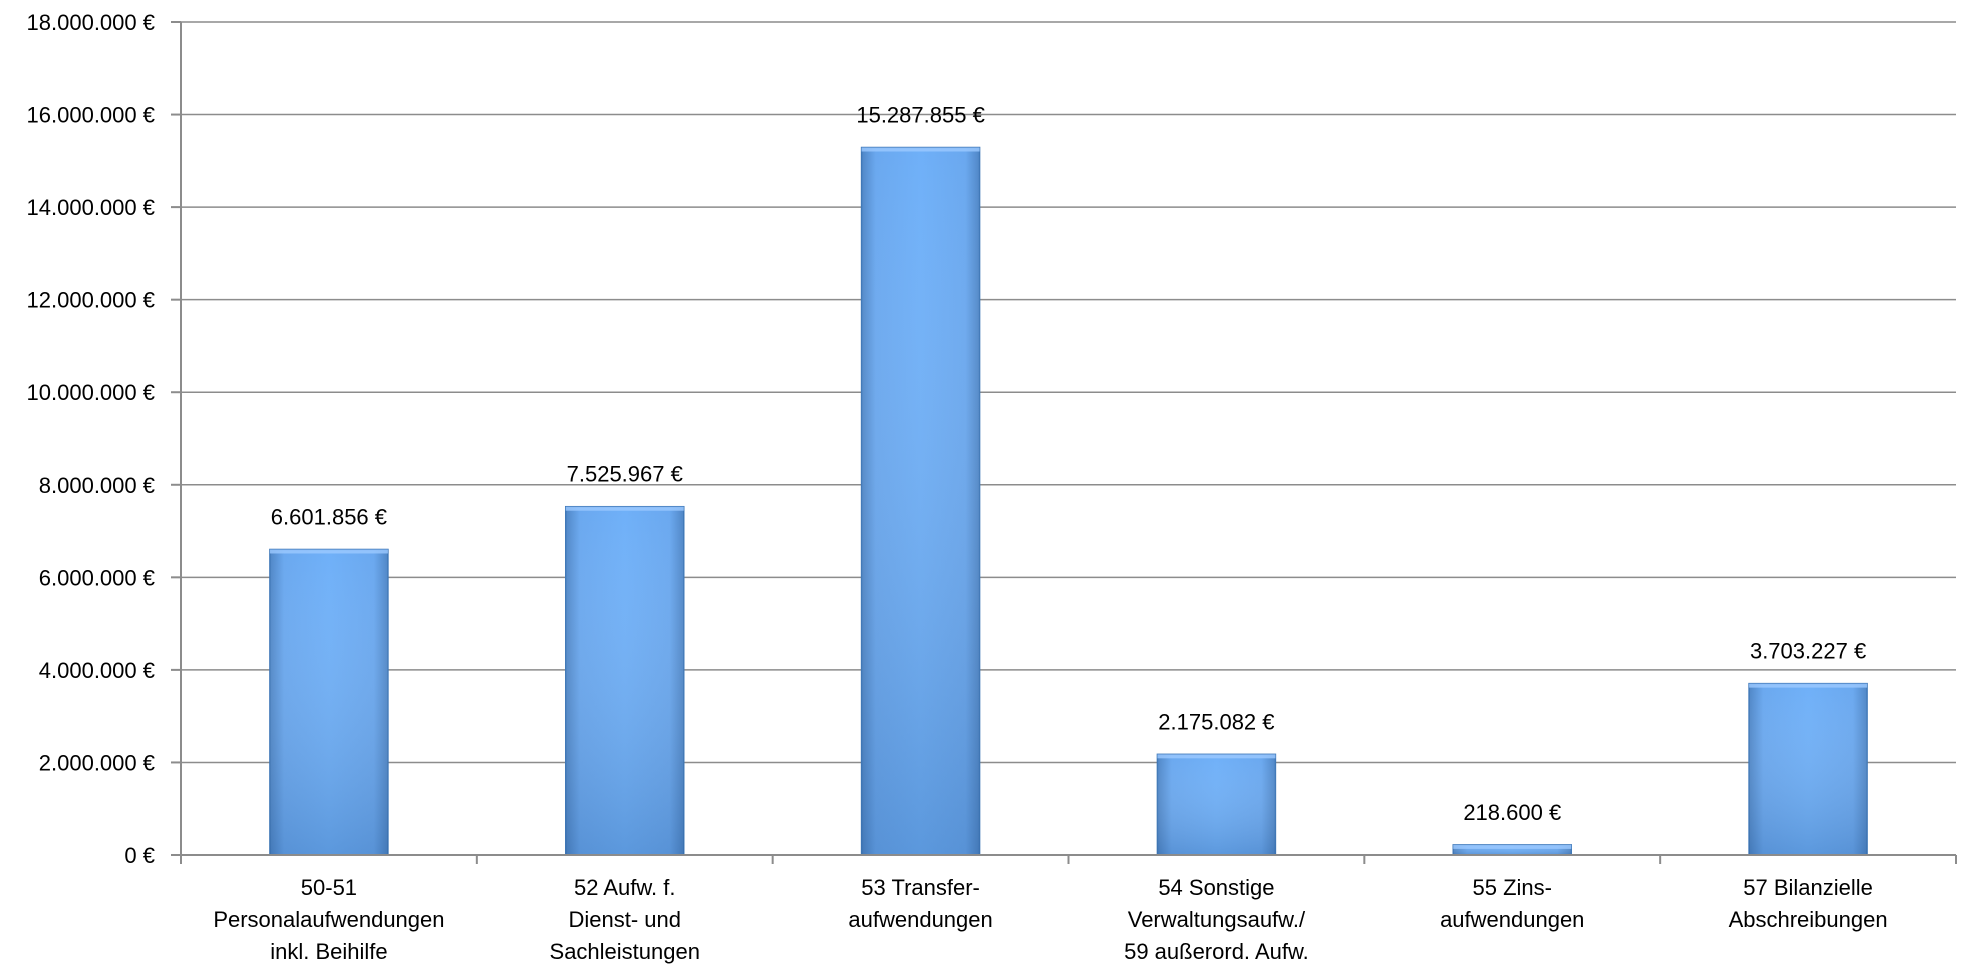 The image size is (1966, 964). Describe the element at coordinates (1512, 903) in the screenshot. I see `x-category-label: 55 Zins-aufwendungen` at that location.